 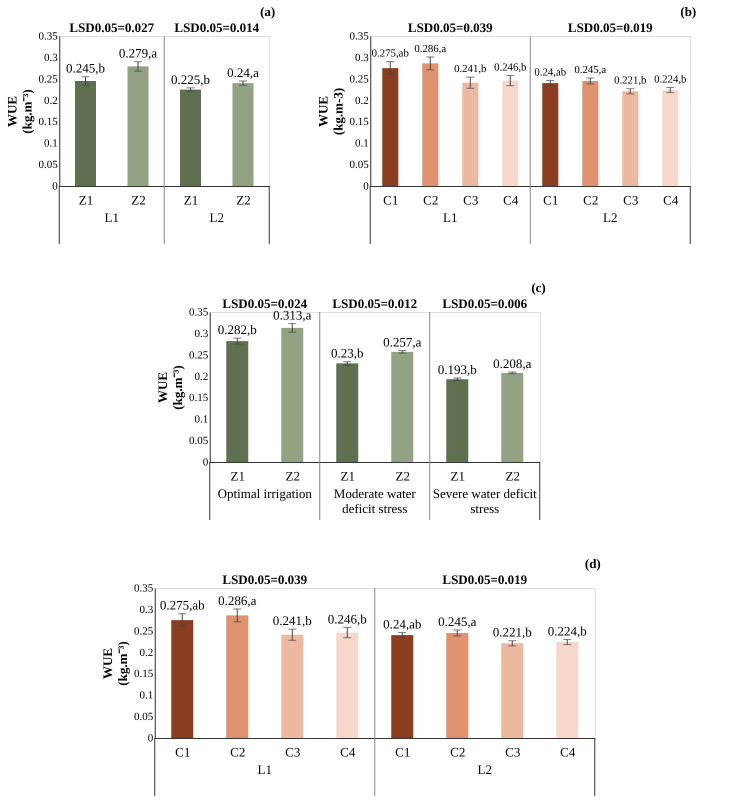 What do you see at coordinates (485, 303) in the screenshot?
I see `text: LSD0.05=0.006` at bounding box center [485, 303].